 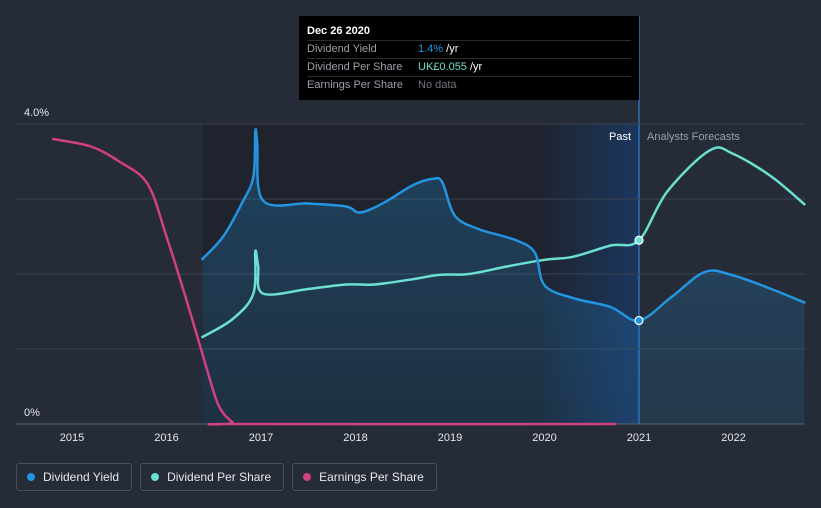 I want to click on x-tick-label: 2022, so click(x=733, y=438).